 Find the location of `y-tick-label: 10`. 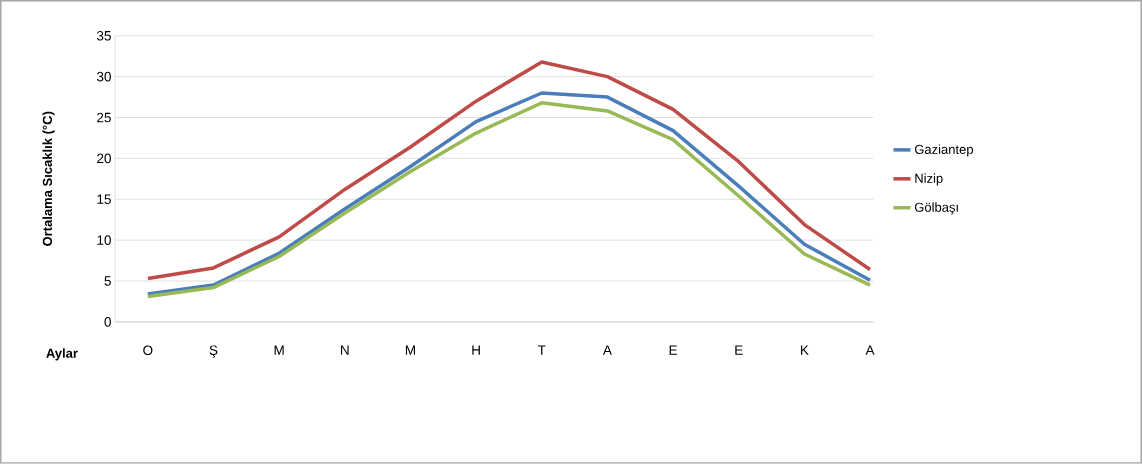

y-tick-label: 10 is located at coordinates (104, 240).